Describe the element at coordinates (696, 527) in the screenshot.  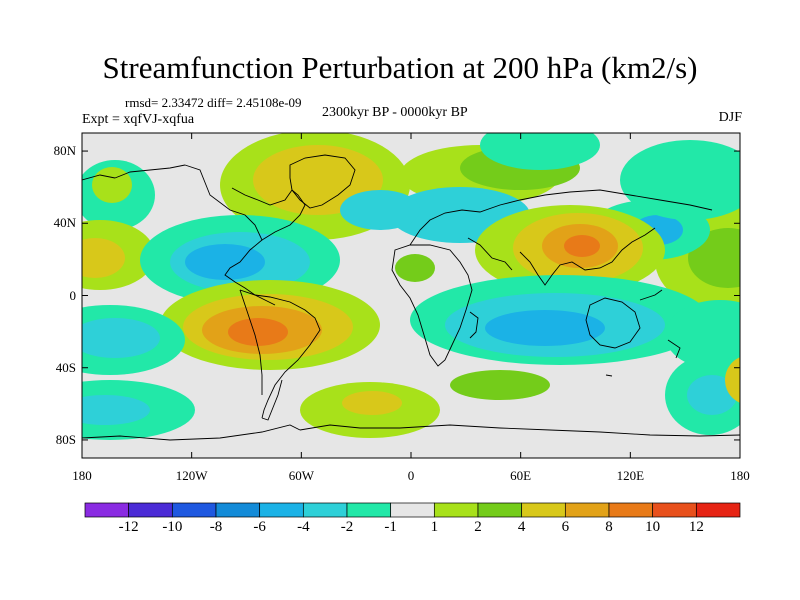
I see `colorbar-label: 12` at that location.